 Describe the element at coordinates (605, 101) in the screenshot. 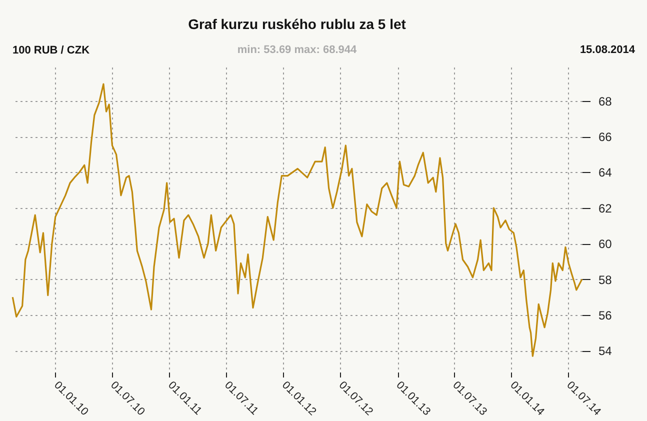

I see `y-tick-label: 68` at that location.